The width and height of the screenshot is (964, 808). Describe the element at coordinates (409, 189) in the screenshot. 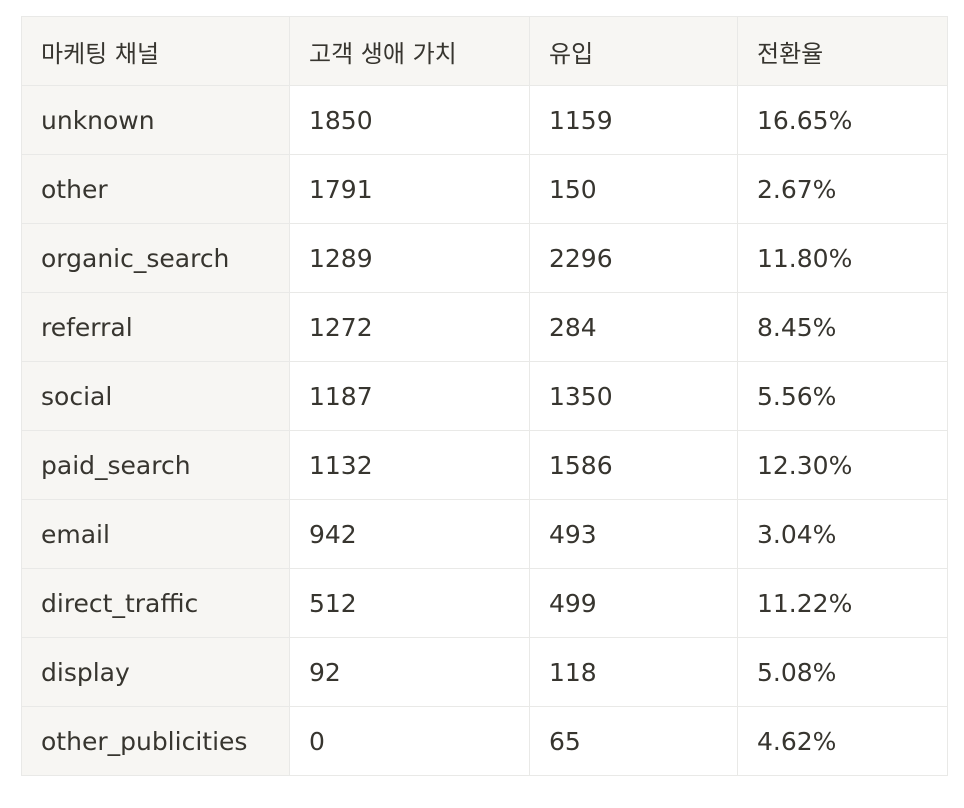

I see `cell-lifetime-value: 1791` at that location.